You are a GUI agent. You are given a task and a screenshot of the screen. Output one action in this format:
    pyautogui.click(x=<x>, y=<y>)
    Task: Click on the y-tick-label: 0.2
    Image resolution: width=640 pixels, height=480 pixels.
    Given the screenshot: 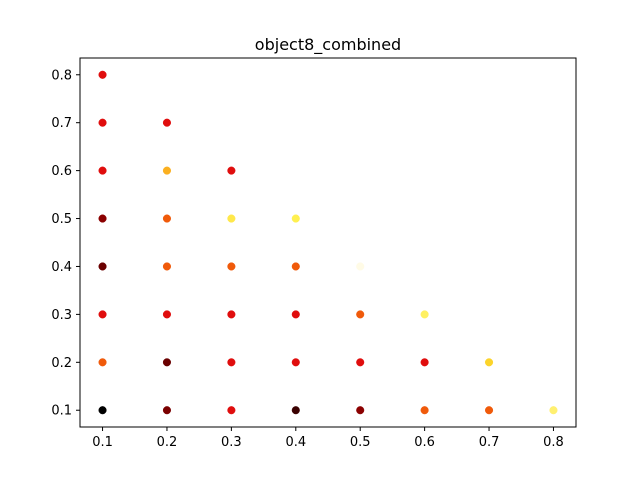 What is the action you would take?
    pyautogui.click(x=61, y=363)
    